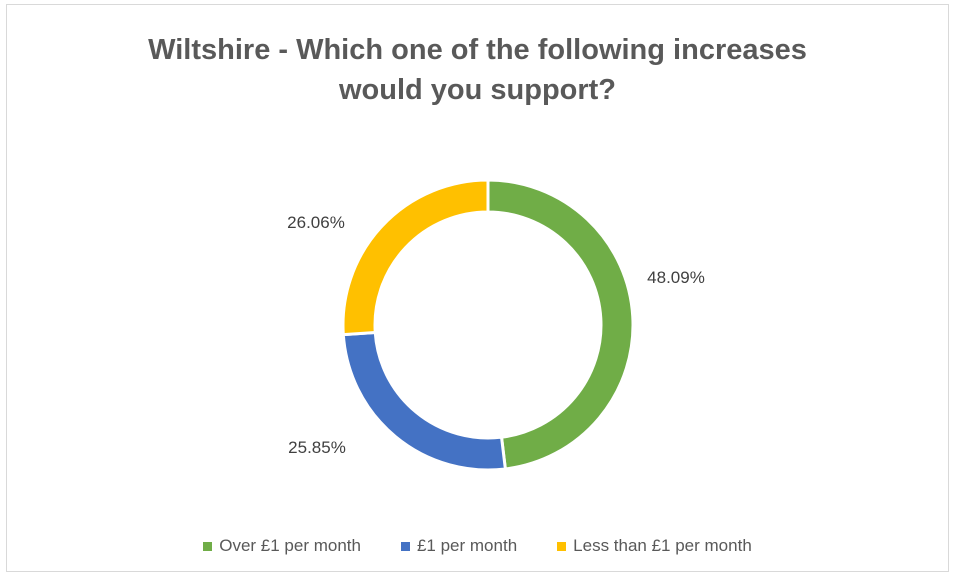 This screenshot has width=955, height=578. What do you see at coordinates (467, 545) in the screenshot?
I see `legend-label-1-per-month: £1 per month` at bounding box center [467, 545].